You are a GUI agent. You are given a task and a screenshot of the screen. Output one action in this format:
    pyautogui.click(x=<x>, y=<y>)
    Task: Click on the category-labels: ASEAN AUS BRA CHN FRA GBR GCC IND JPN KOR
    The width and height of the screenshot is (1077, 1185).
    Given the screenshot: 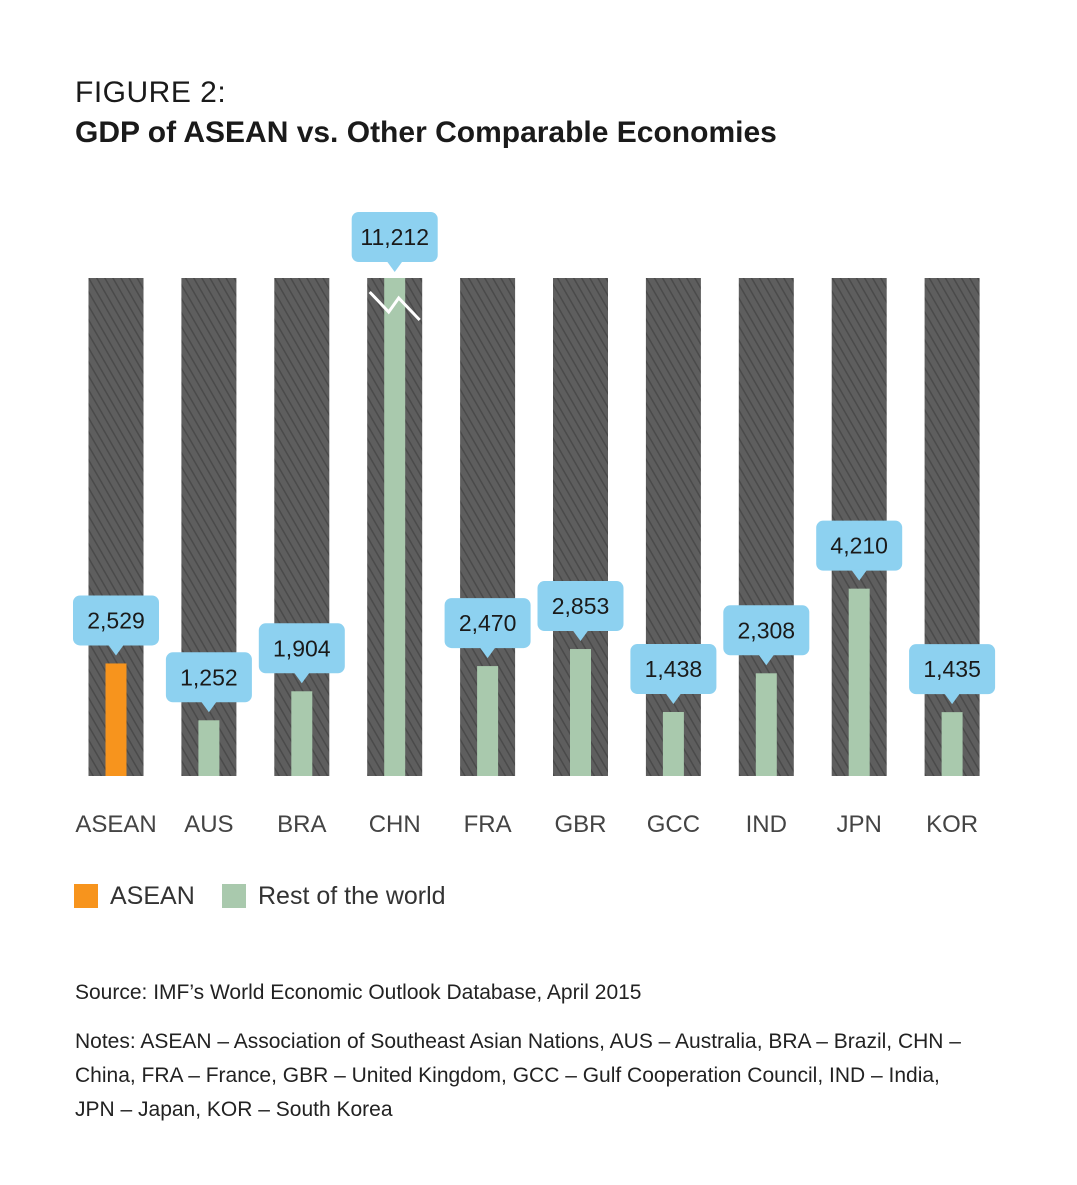 What is the action you would take?
    pyautogui.click(x=526, y=824)
    